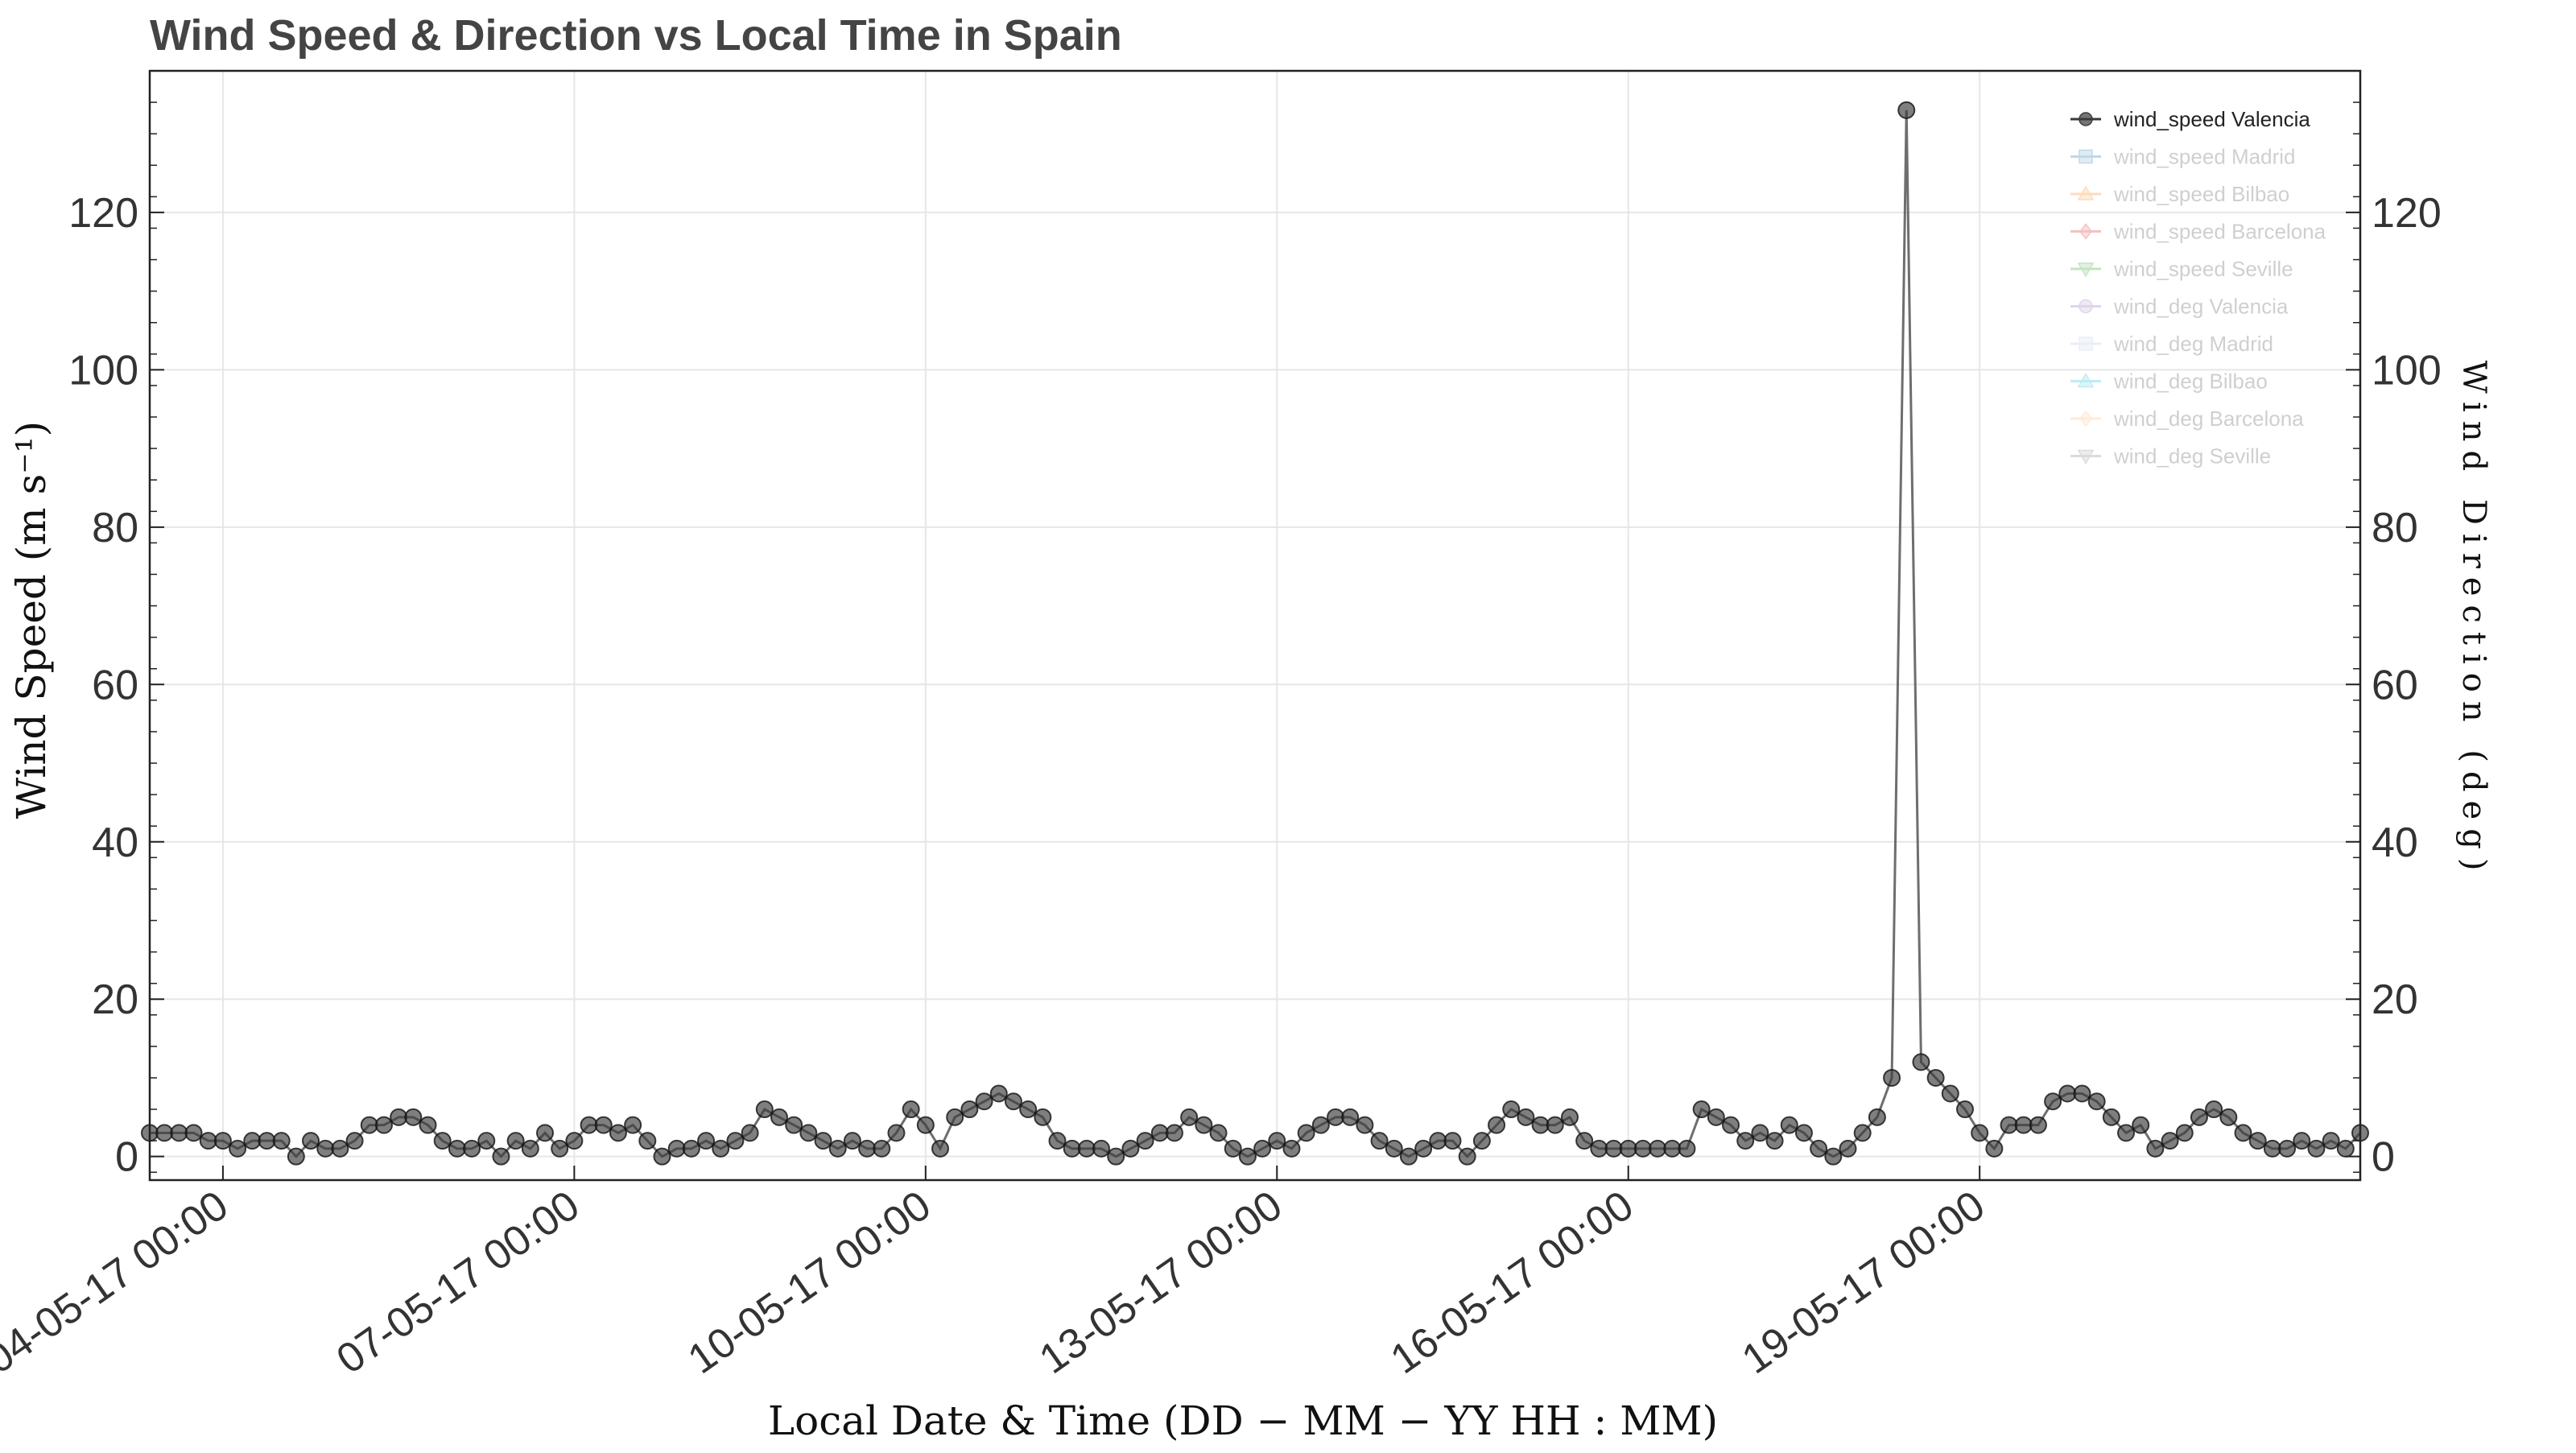 This screenshot has width=2576, height=1453. What do you see at coordinates (103, 214) in the screenshot?
I see `y-tick-label: 120` at bounding box center [103, 214].